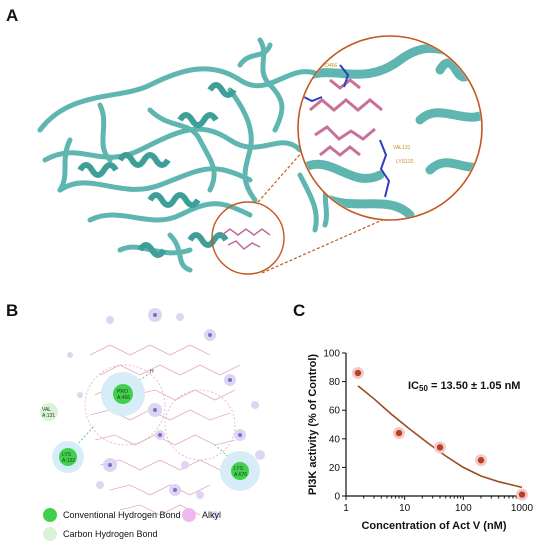  What do you see at coordinates (12, 15) in the screenshot?
I see `panel-a-letter: A` at bounding box center [12, 15].